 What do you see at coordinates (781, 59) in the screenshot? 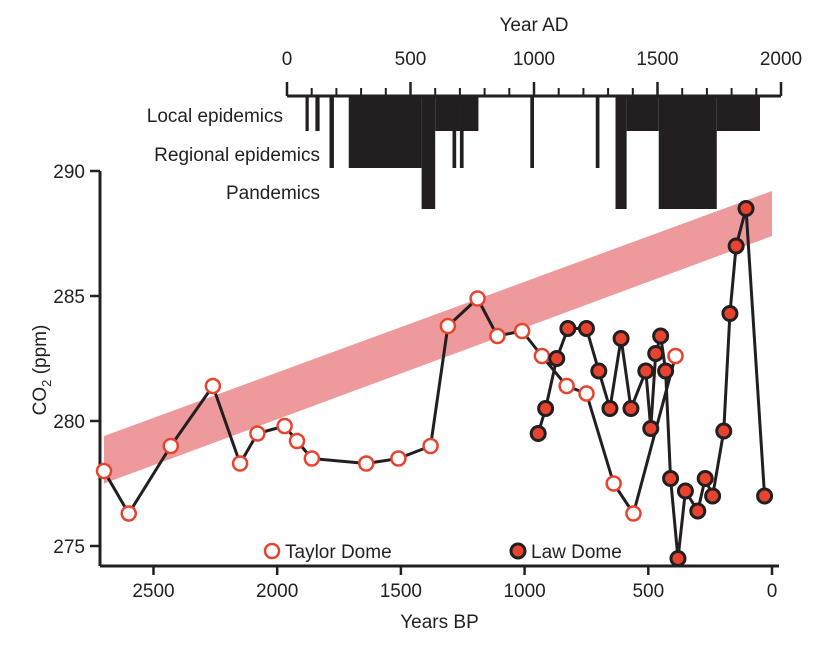
I see `top-tick-label: 2000` at bounding box center [781, 59].